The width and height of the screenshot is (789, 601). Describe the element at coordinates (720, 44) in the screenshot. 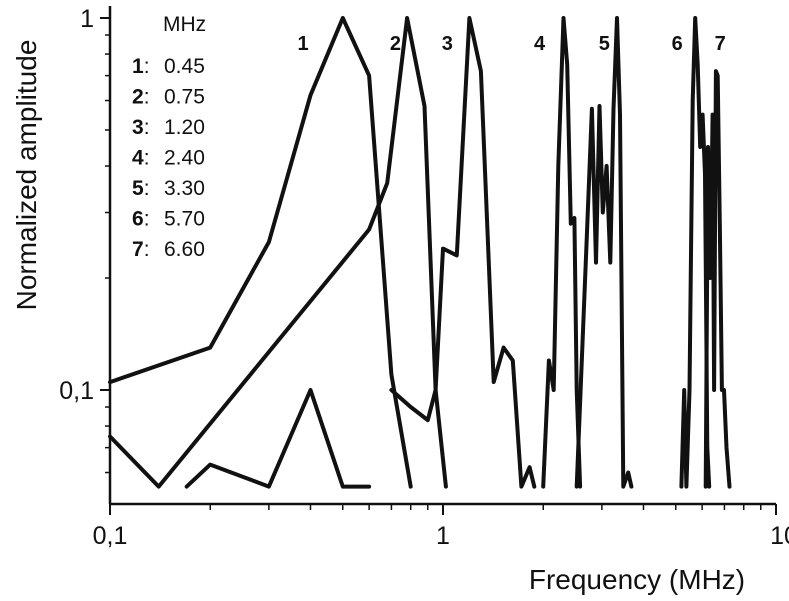

I see `series-7-label: 7` at that location.